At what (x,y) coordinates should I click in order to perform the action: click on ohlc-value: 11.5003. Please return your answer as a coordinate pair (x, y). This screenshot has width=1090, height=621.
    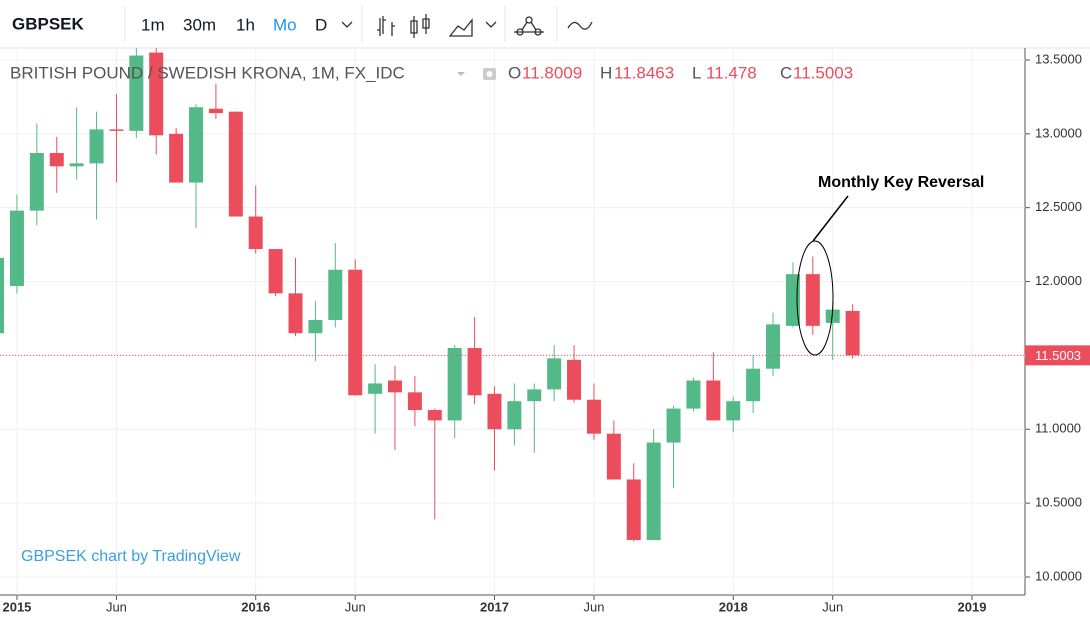
    Looking at the image, I should click on (823, 72).